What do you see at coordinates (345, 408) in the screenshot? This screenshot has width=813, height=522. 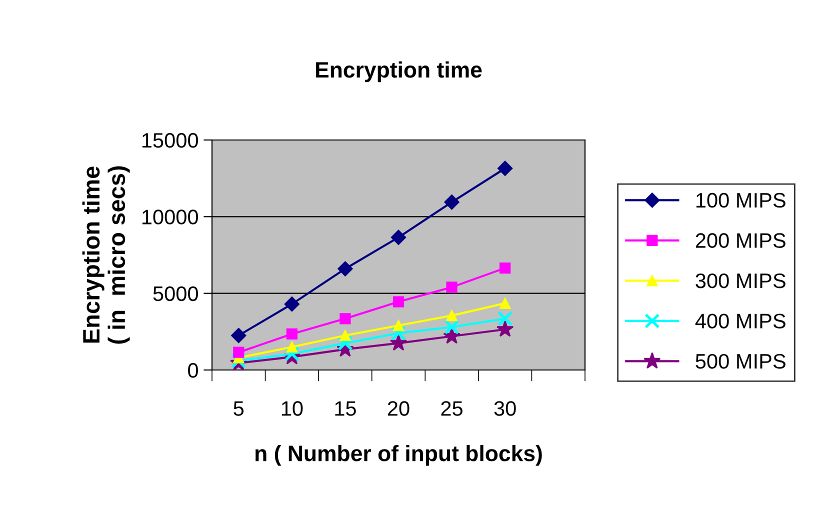 I see `x-tick-label: 15` at bounding box center [345, 408].